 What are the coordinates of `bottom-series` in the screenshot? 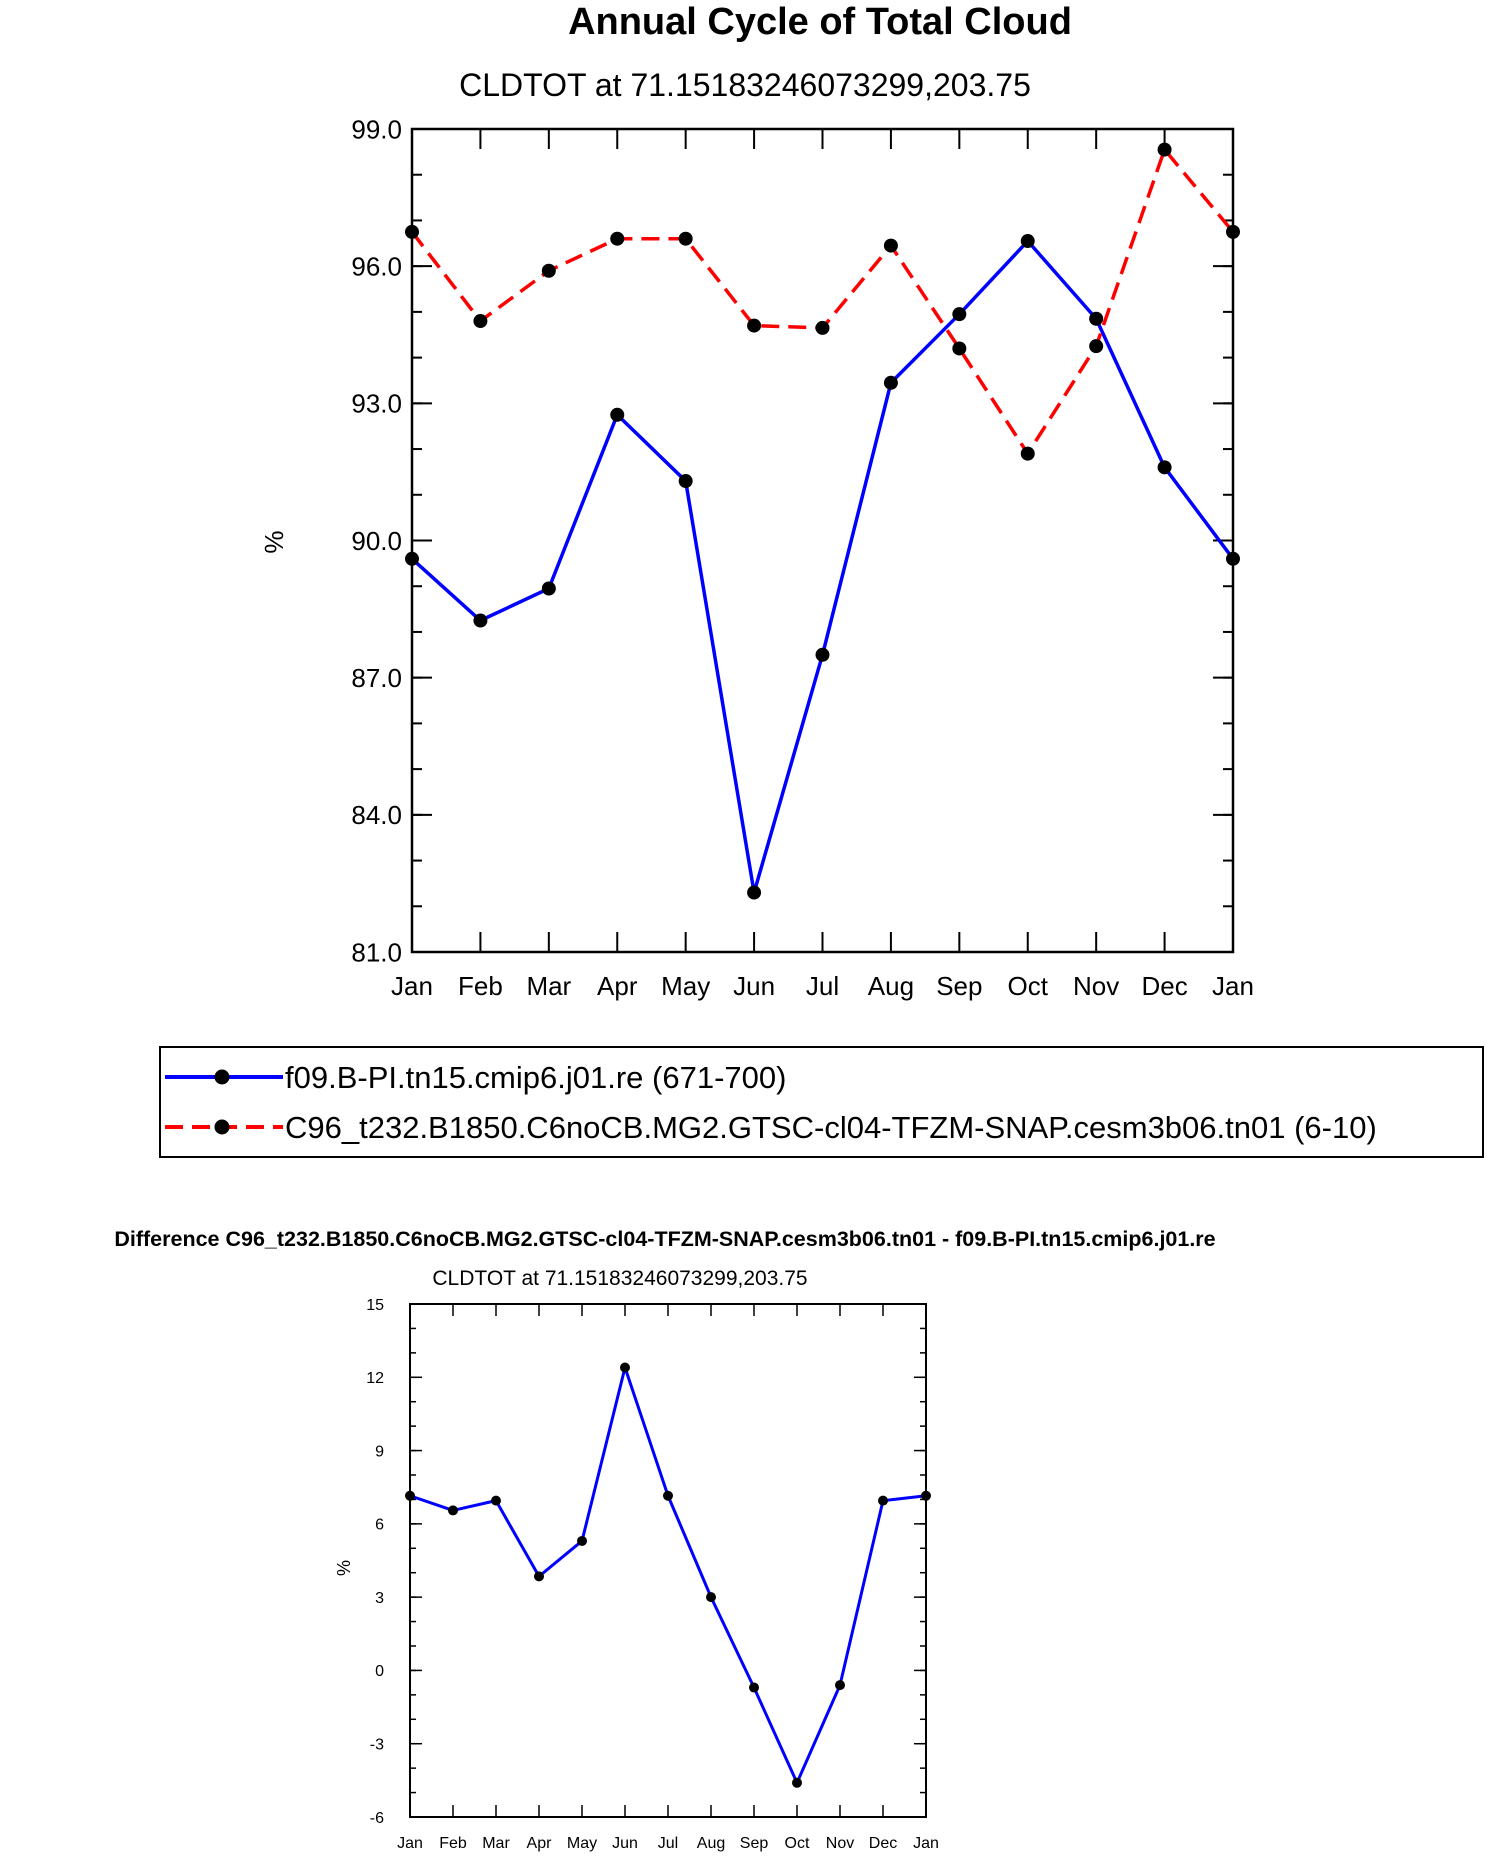 It's located at (668, 1575).